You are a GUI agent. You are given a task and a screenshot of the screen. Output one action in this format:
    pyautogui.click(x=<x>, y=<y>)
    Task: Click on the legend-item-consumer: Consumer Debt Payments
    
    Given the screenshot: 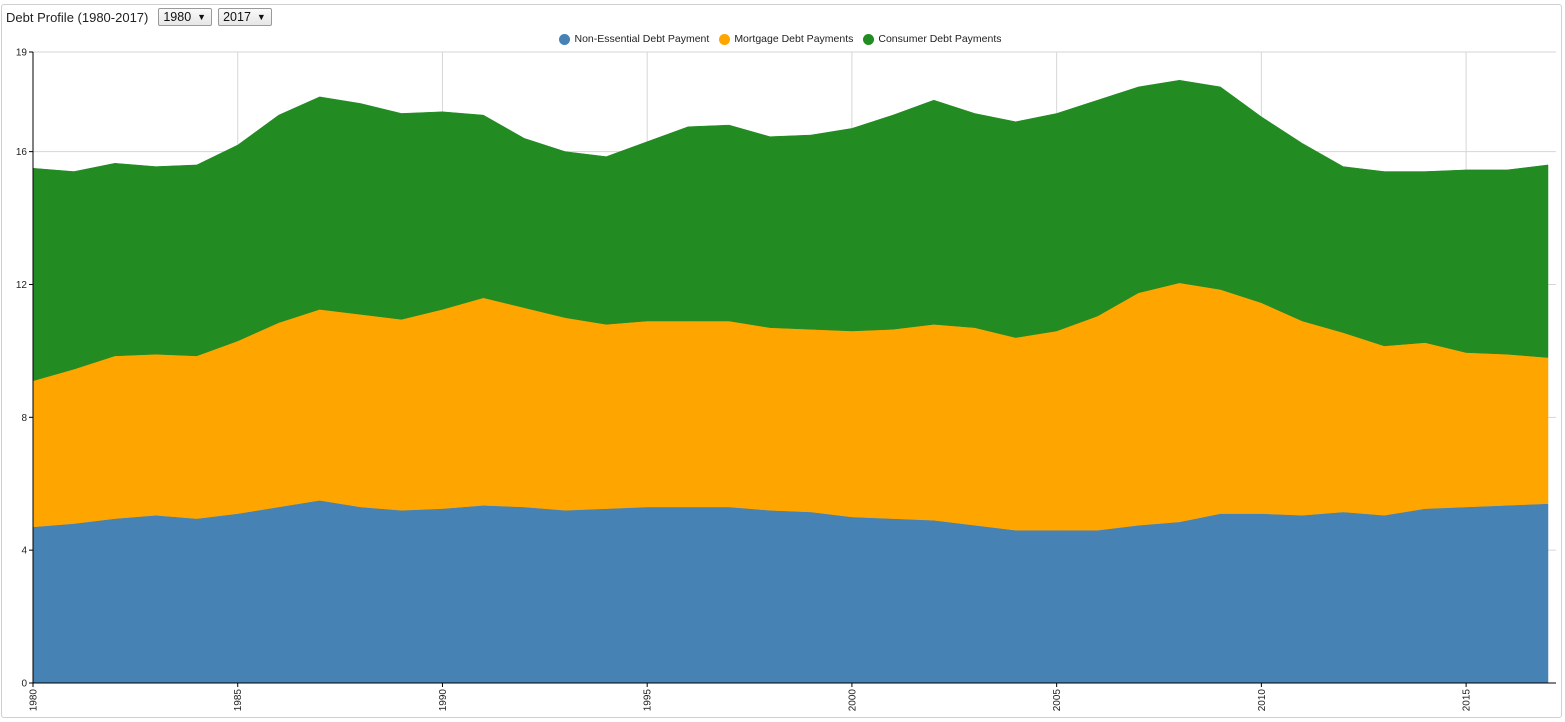 What is the action you would take?
    pyautogui.click(x=932, y=39)
    